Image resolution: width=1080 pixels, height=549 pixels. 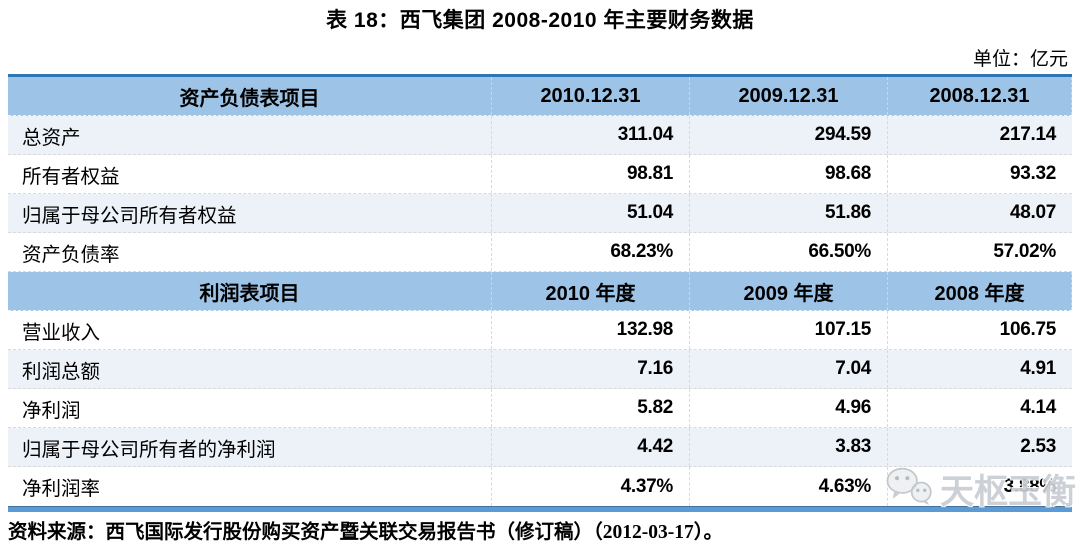 I want to click on row-value: 98.68, so click(x=789, y=174).